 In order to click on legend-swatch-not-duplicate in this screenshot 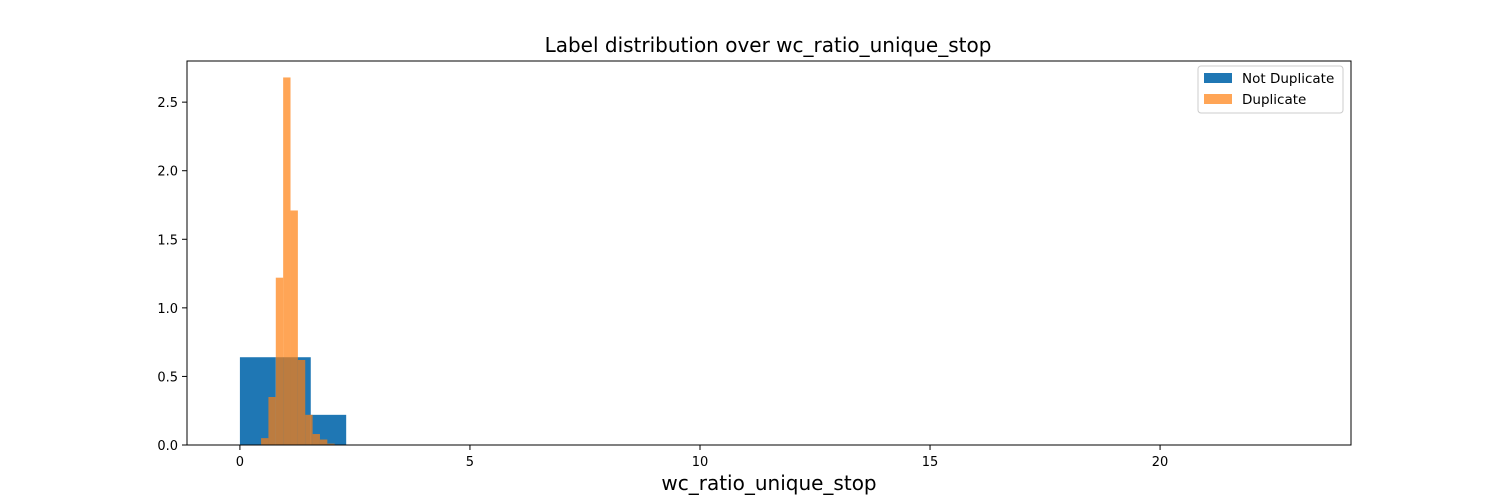, I will do `click(1218, 78)`.